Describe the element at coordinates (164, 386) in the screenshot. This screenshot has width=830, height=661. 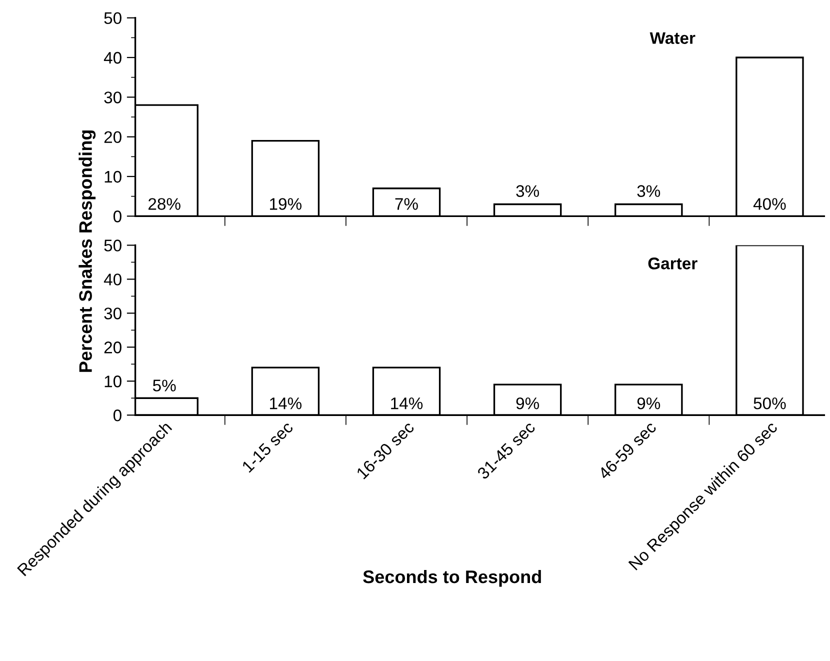
I see `data-label: 5%` at that location.